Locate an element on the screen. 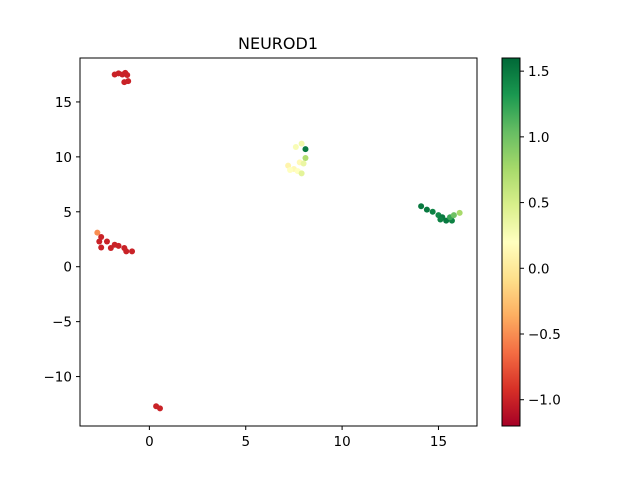 This screenshot has height=480, width=640. x-tick-label: 5 is located at coordinates (245, 442).